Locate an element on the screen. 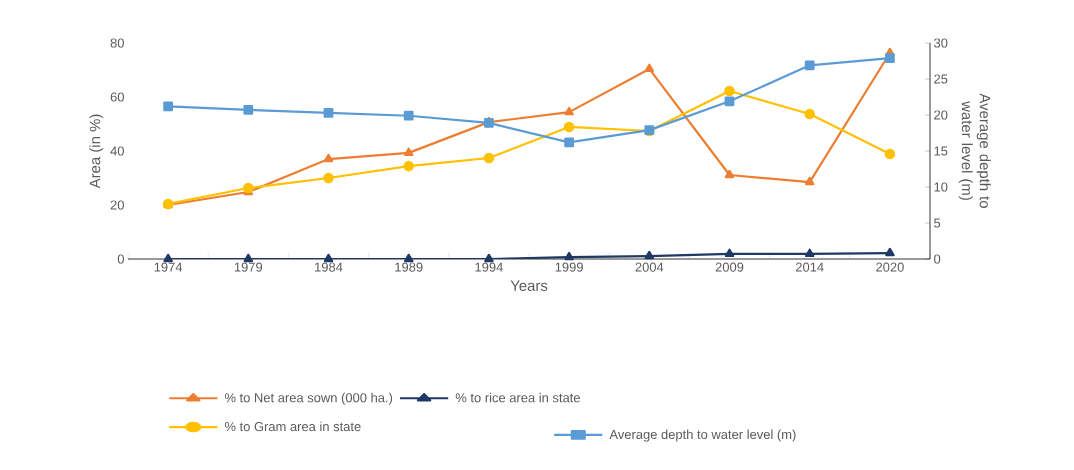 This screenshot has height=470, width=1074. x-tick-label: 1999 is located at coordinates (569, 267).